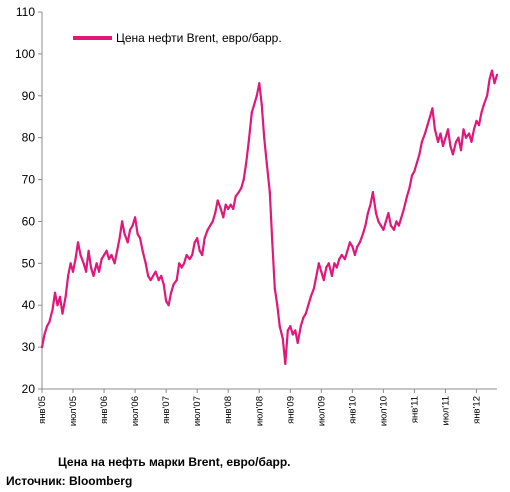 This screenshot has width=510, height=492. I want to click on chart-caption: Цена на нефть марки Brent, евро/барр., so click(174, 462).